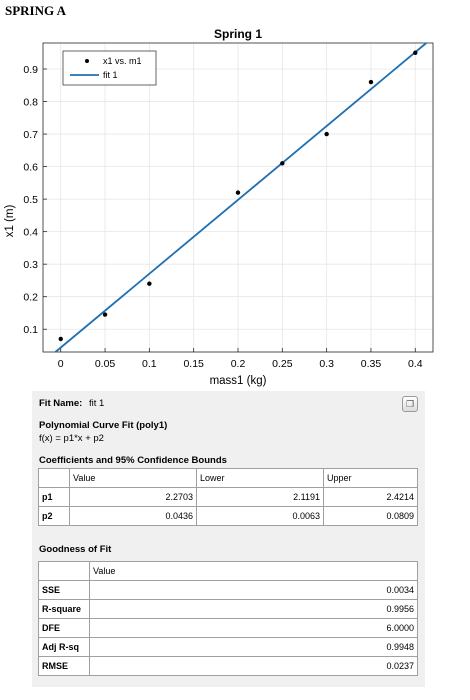  What do you see at coordinates (30, 233) in the screenshot?
I see `y-tick-label: 0.4` at bounding box center [30, 233].